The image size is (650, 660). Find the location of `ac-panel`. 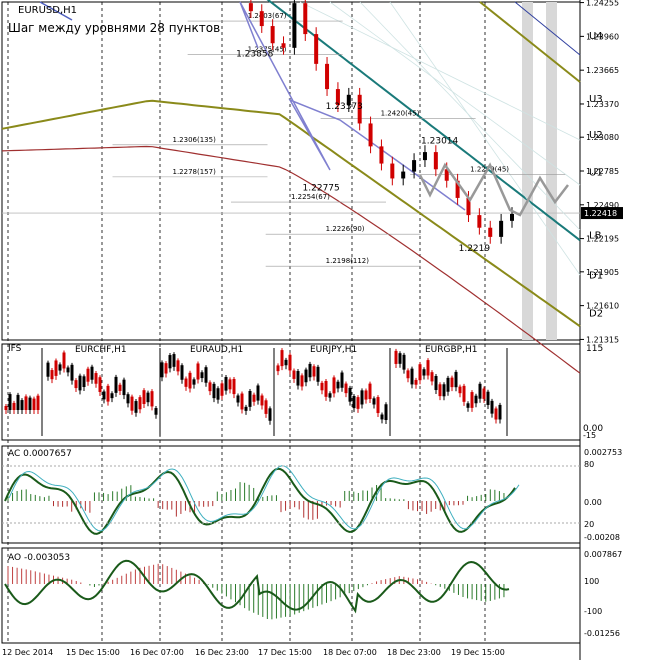

ac-panel is located at coordinates (291, 500).